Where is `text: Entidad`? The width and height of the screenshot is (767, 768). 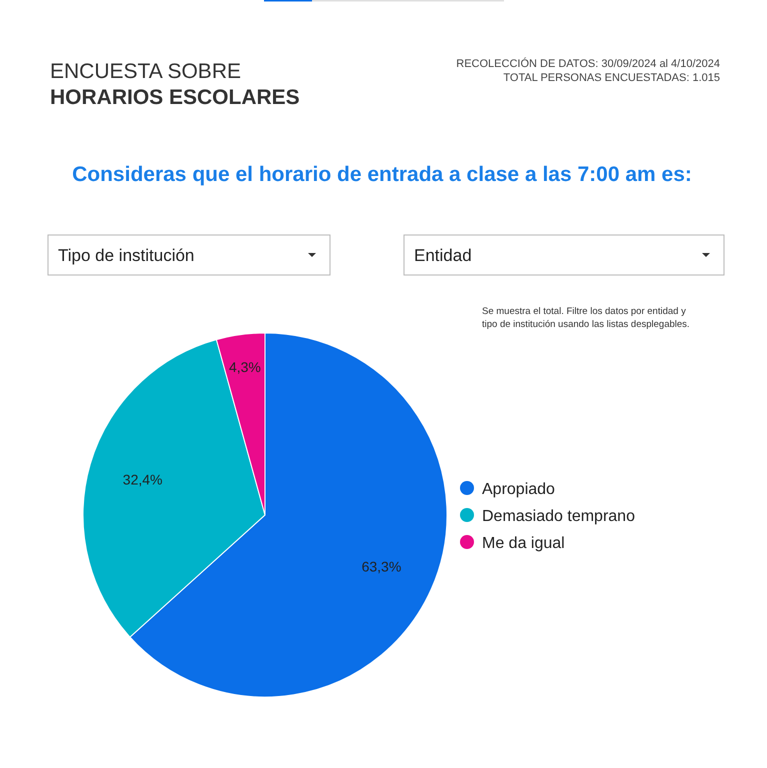
text: Entidad is located at coordinates (443, 255).